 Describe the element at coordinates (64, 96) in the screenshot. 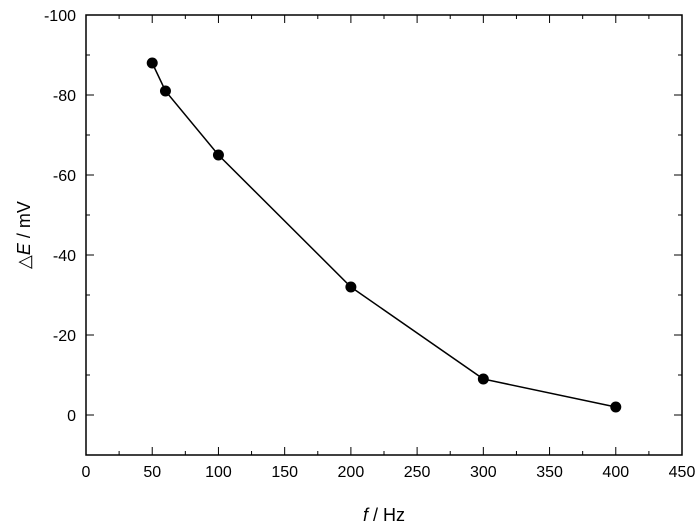

I see `y-tick-label: -80` at that location.